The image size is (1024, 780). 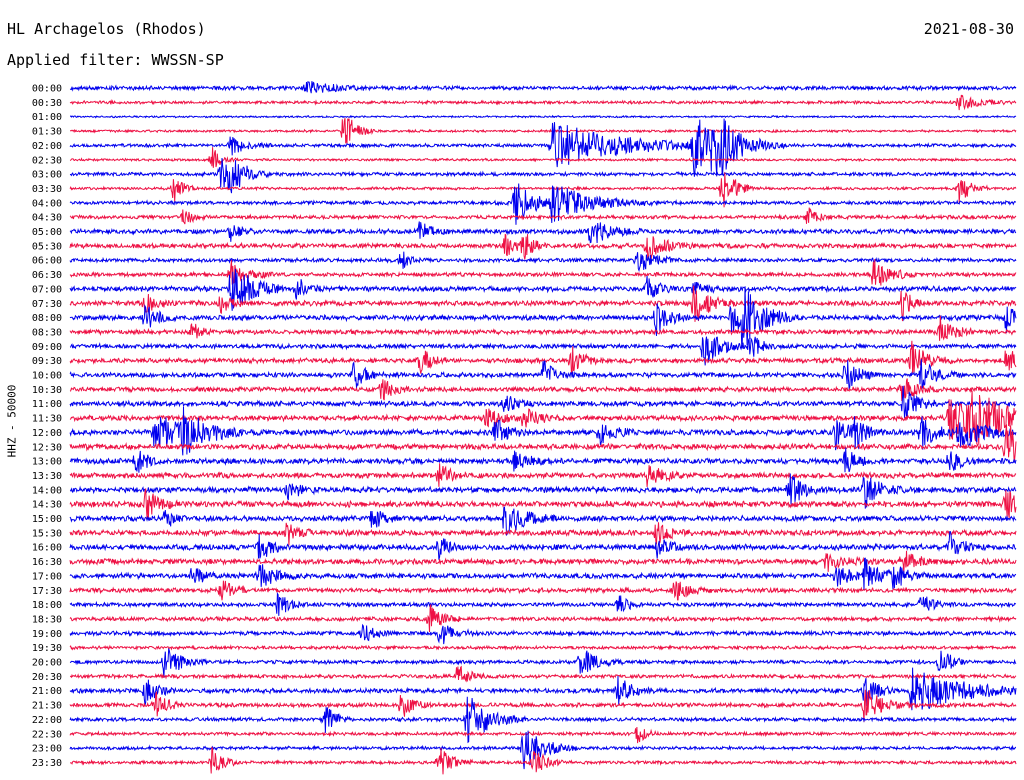 What do you see at coordinates (47, 720) in the screenshot?
I see `row-time-label: 22:00` at bounding box center [47, 720].